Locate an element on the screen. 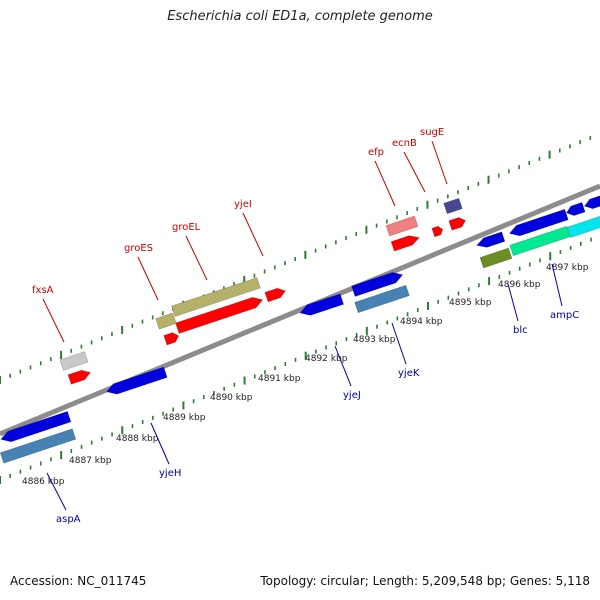  efp-feature-arrow is located at coordinates (405, 243).